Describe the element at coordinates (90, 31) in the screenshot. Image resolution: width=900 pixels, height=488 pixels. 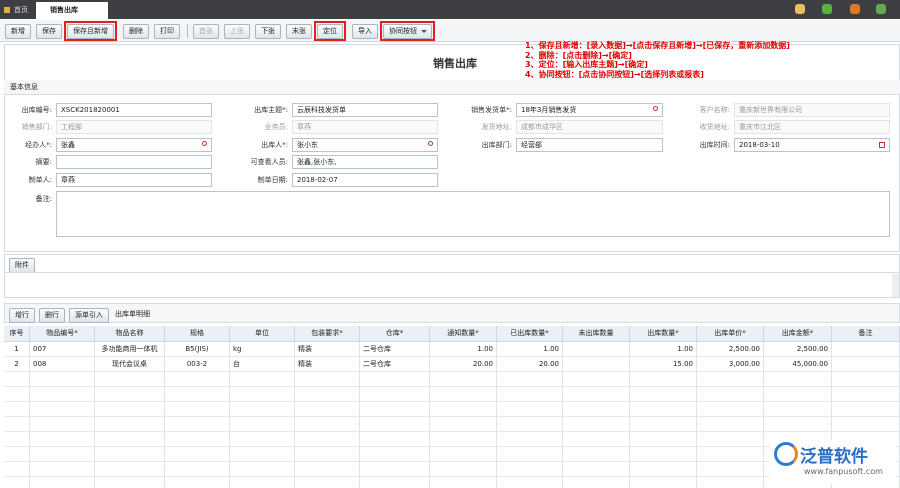
I see `toolbar-button: 保存且新增` at that location.